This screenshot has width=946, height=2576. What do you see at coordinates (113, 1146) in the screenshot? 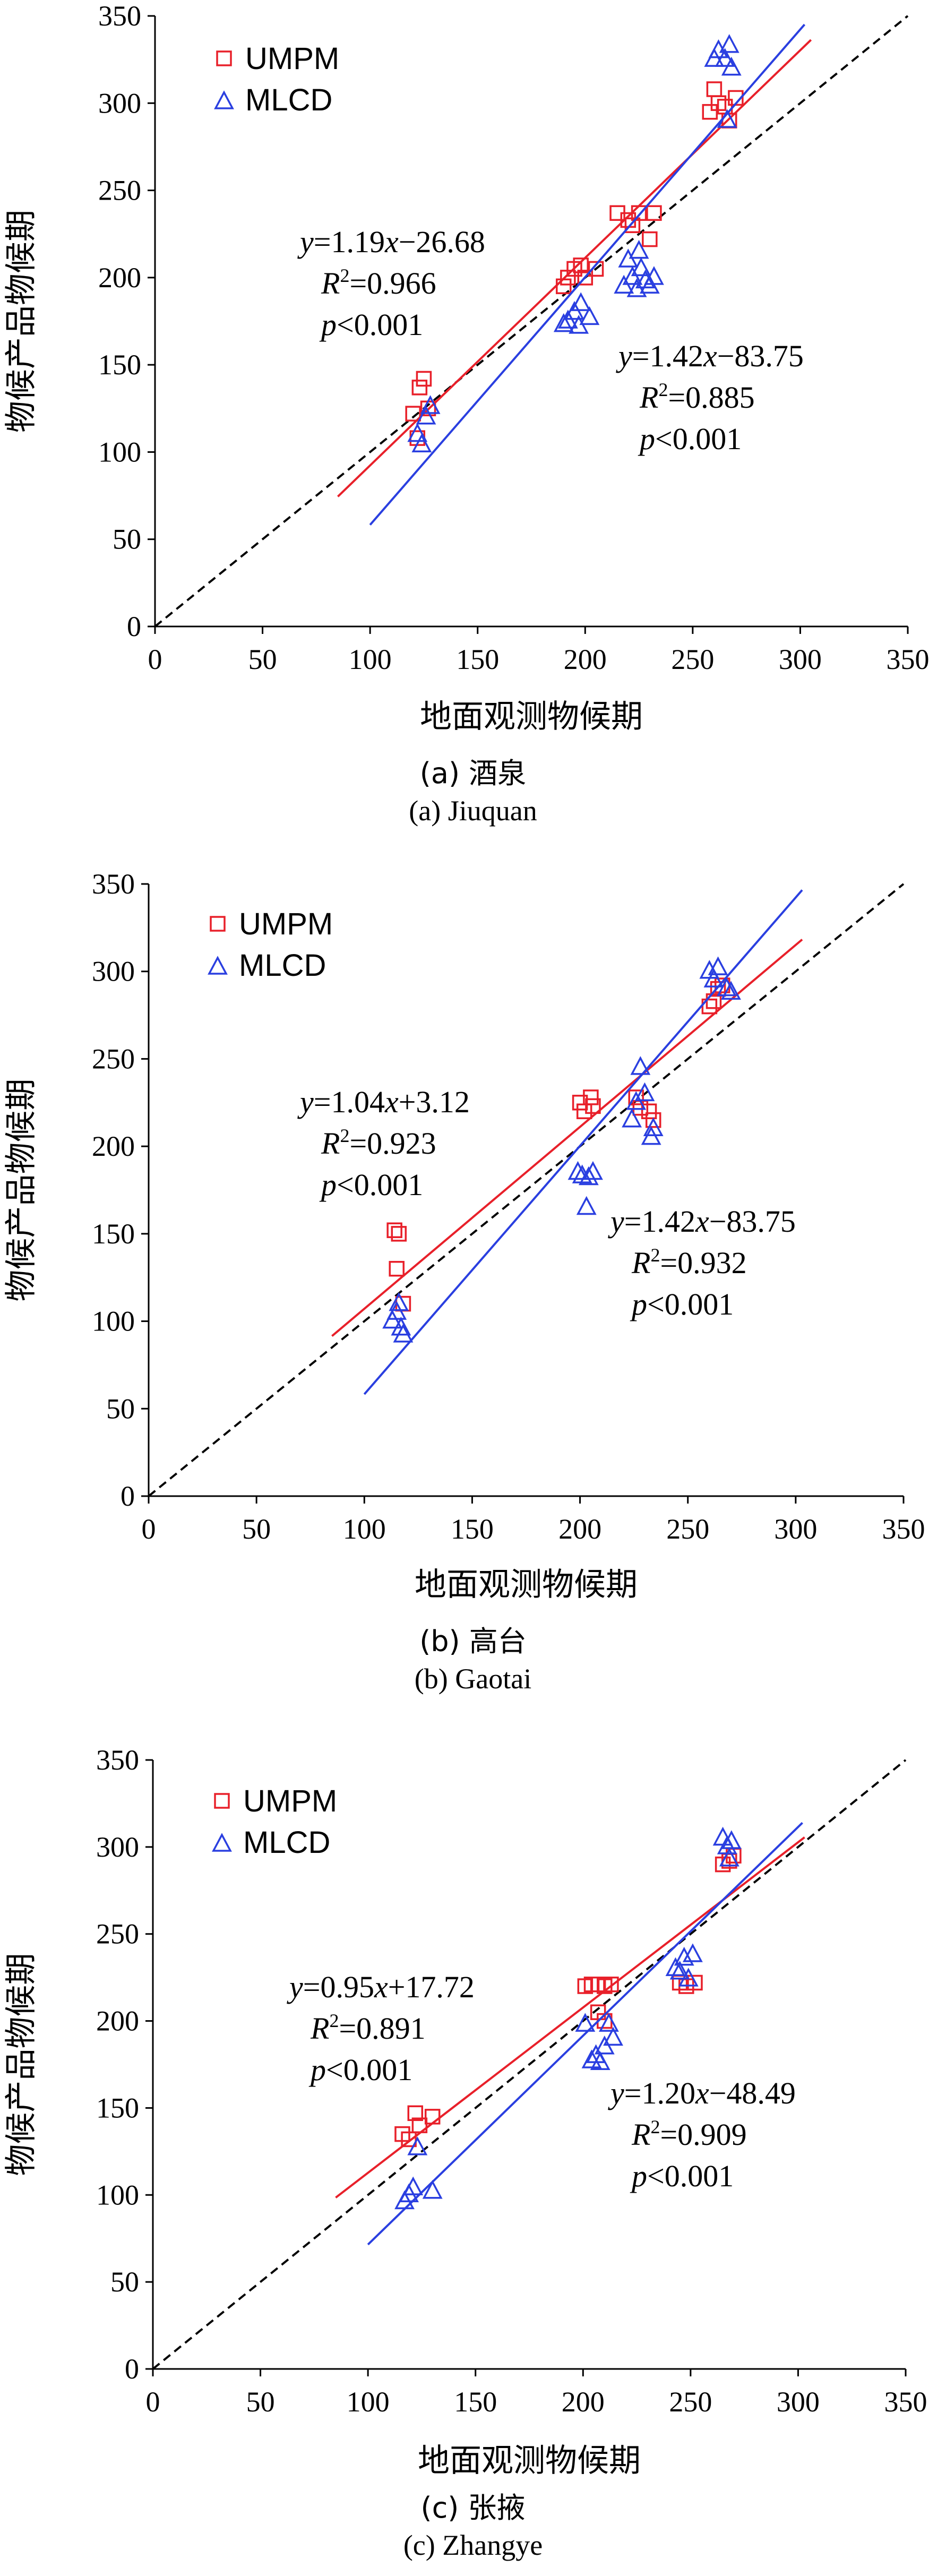
I see `chart-panel-b-y-tick-label: 200` at bounding box center [113, 1146].